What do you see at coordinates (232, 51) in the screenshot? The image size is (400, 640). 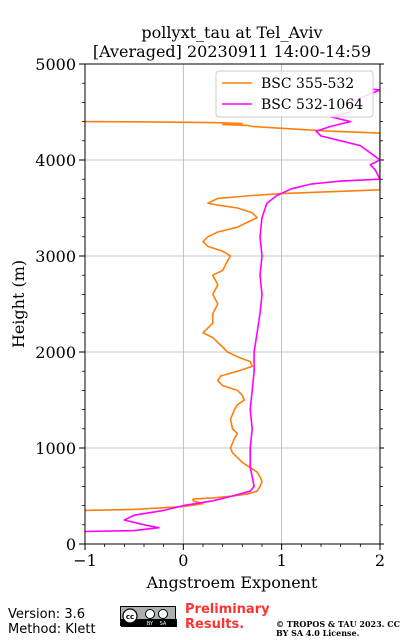 I see `chart-subtitle: [Averaged] 20230911 14:00-14:59` at bounding box center [232, 51].